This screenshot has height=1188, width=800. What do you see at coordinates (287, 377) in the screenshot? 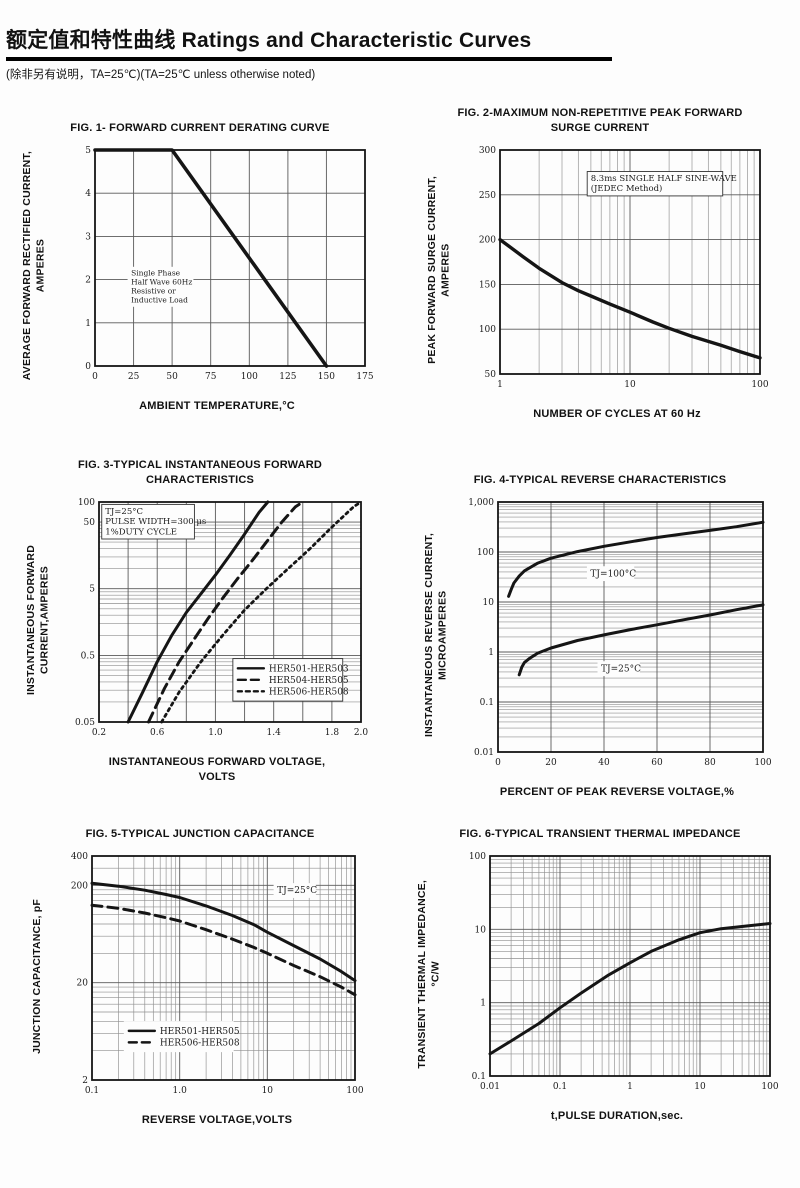
I see `svg-text: 125` at bounding box center [287, 377].